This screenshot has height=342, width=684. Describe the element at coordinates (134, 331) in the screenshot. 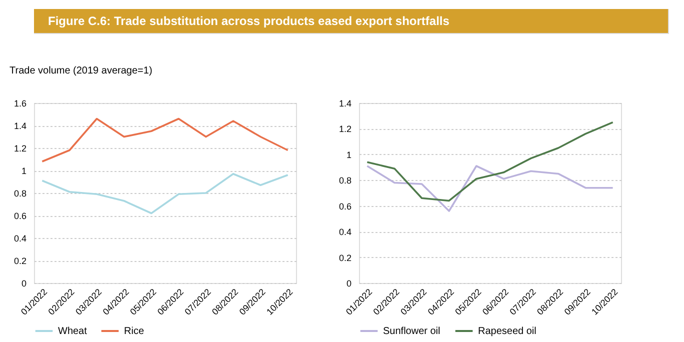

I see `legend-label: Rice` at that location.